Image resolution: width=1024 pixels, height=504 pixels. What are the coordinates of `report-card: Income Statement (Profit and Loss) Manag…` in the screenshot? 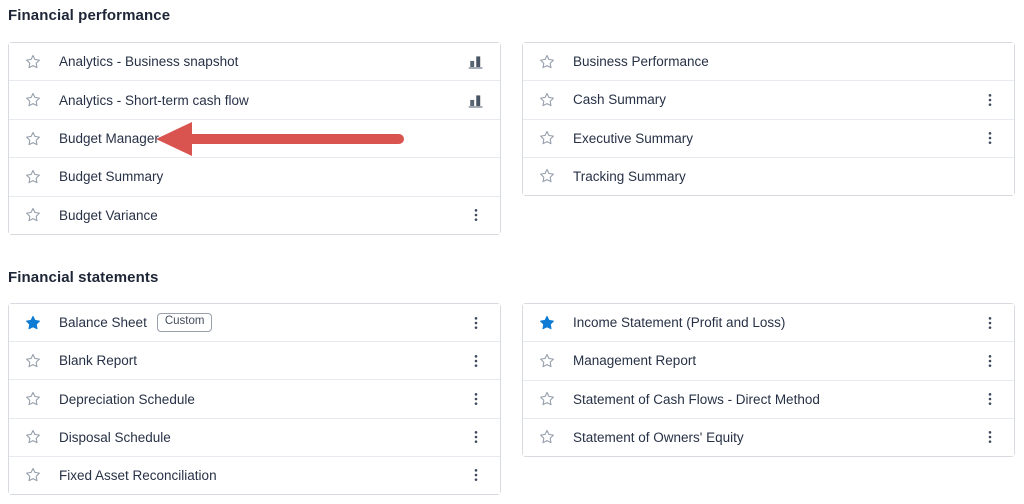 It's located at (768, 380).